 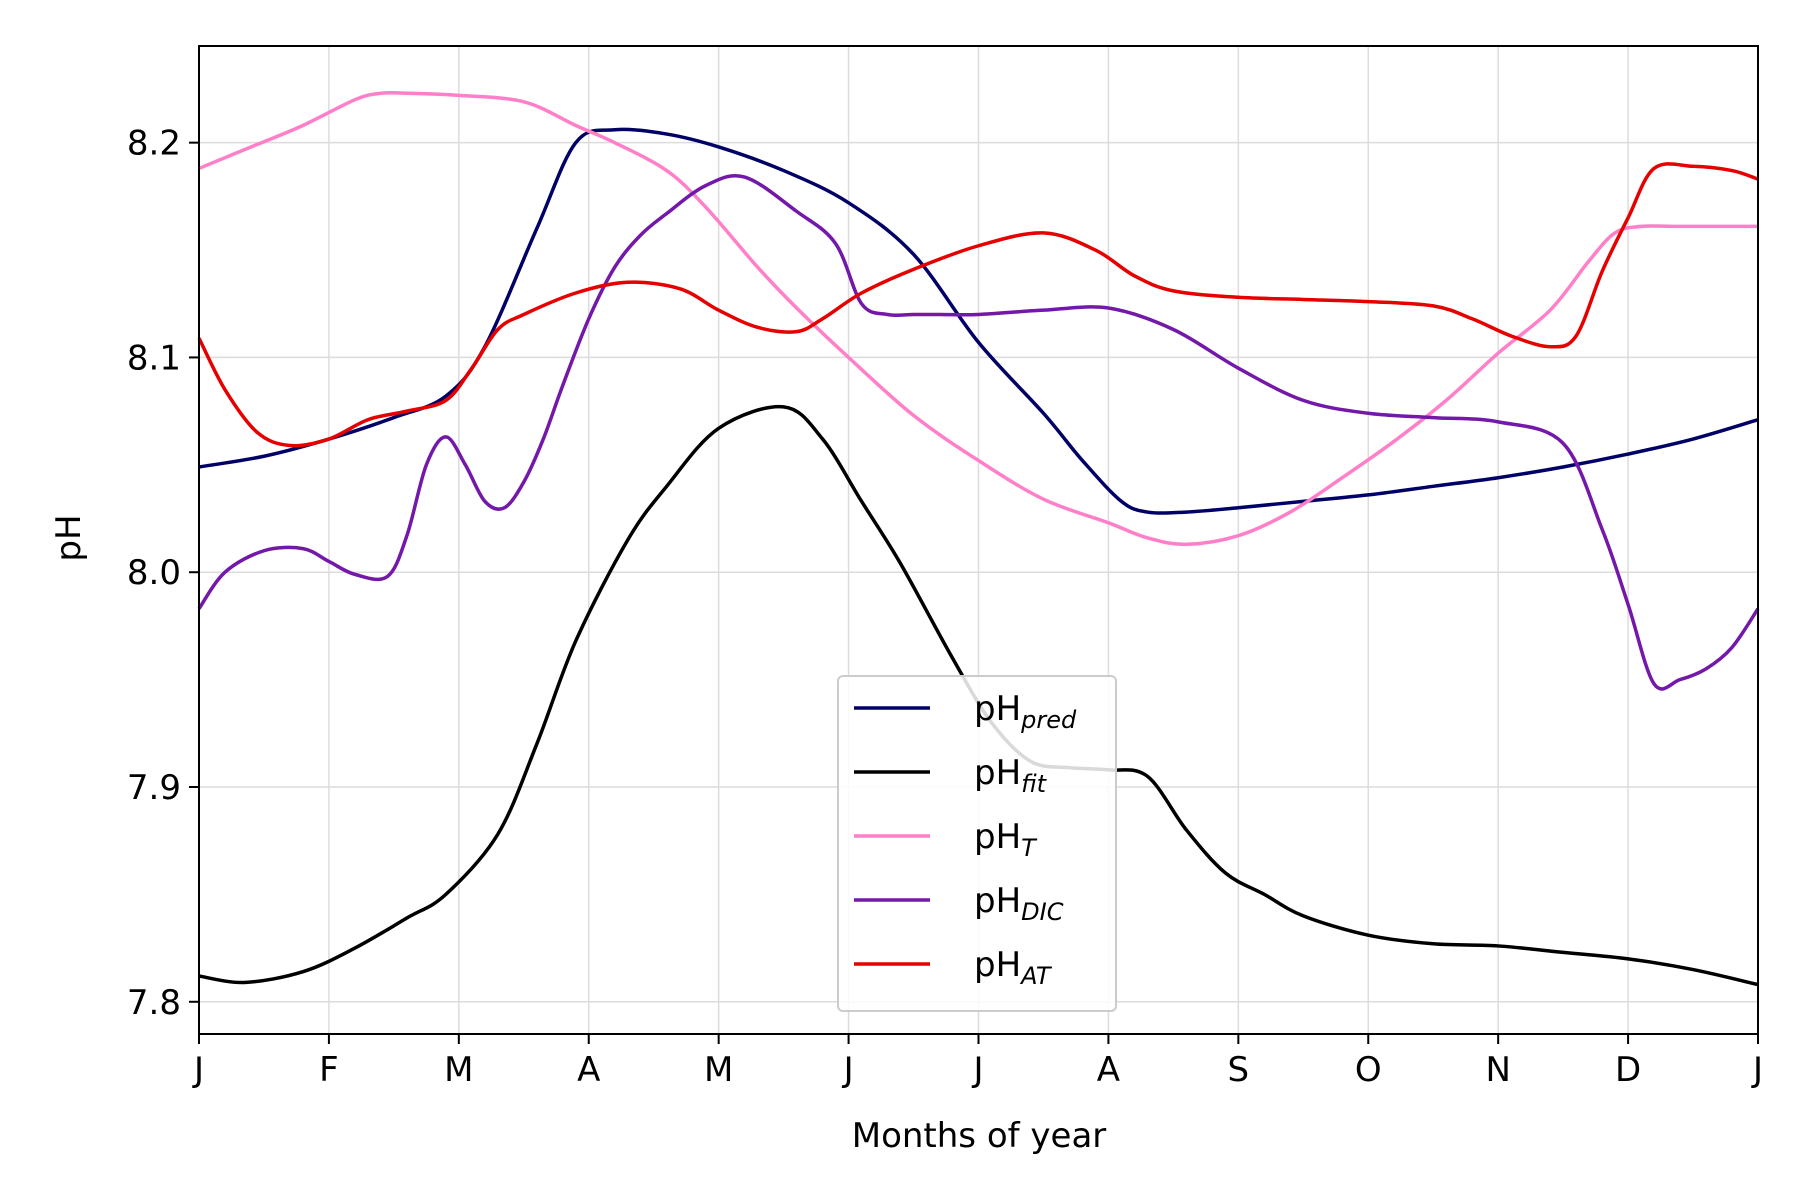 What do you see at coordinates (1497, 1070) in the screenshot?
I see `x-tick-label: N` at bounding box center [1497, 1070].